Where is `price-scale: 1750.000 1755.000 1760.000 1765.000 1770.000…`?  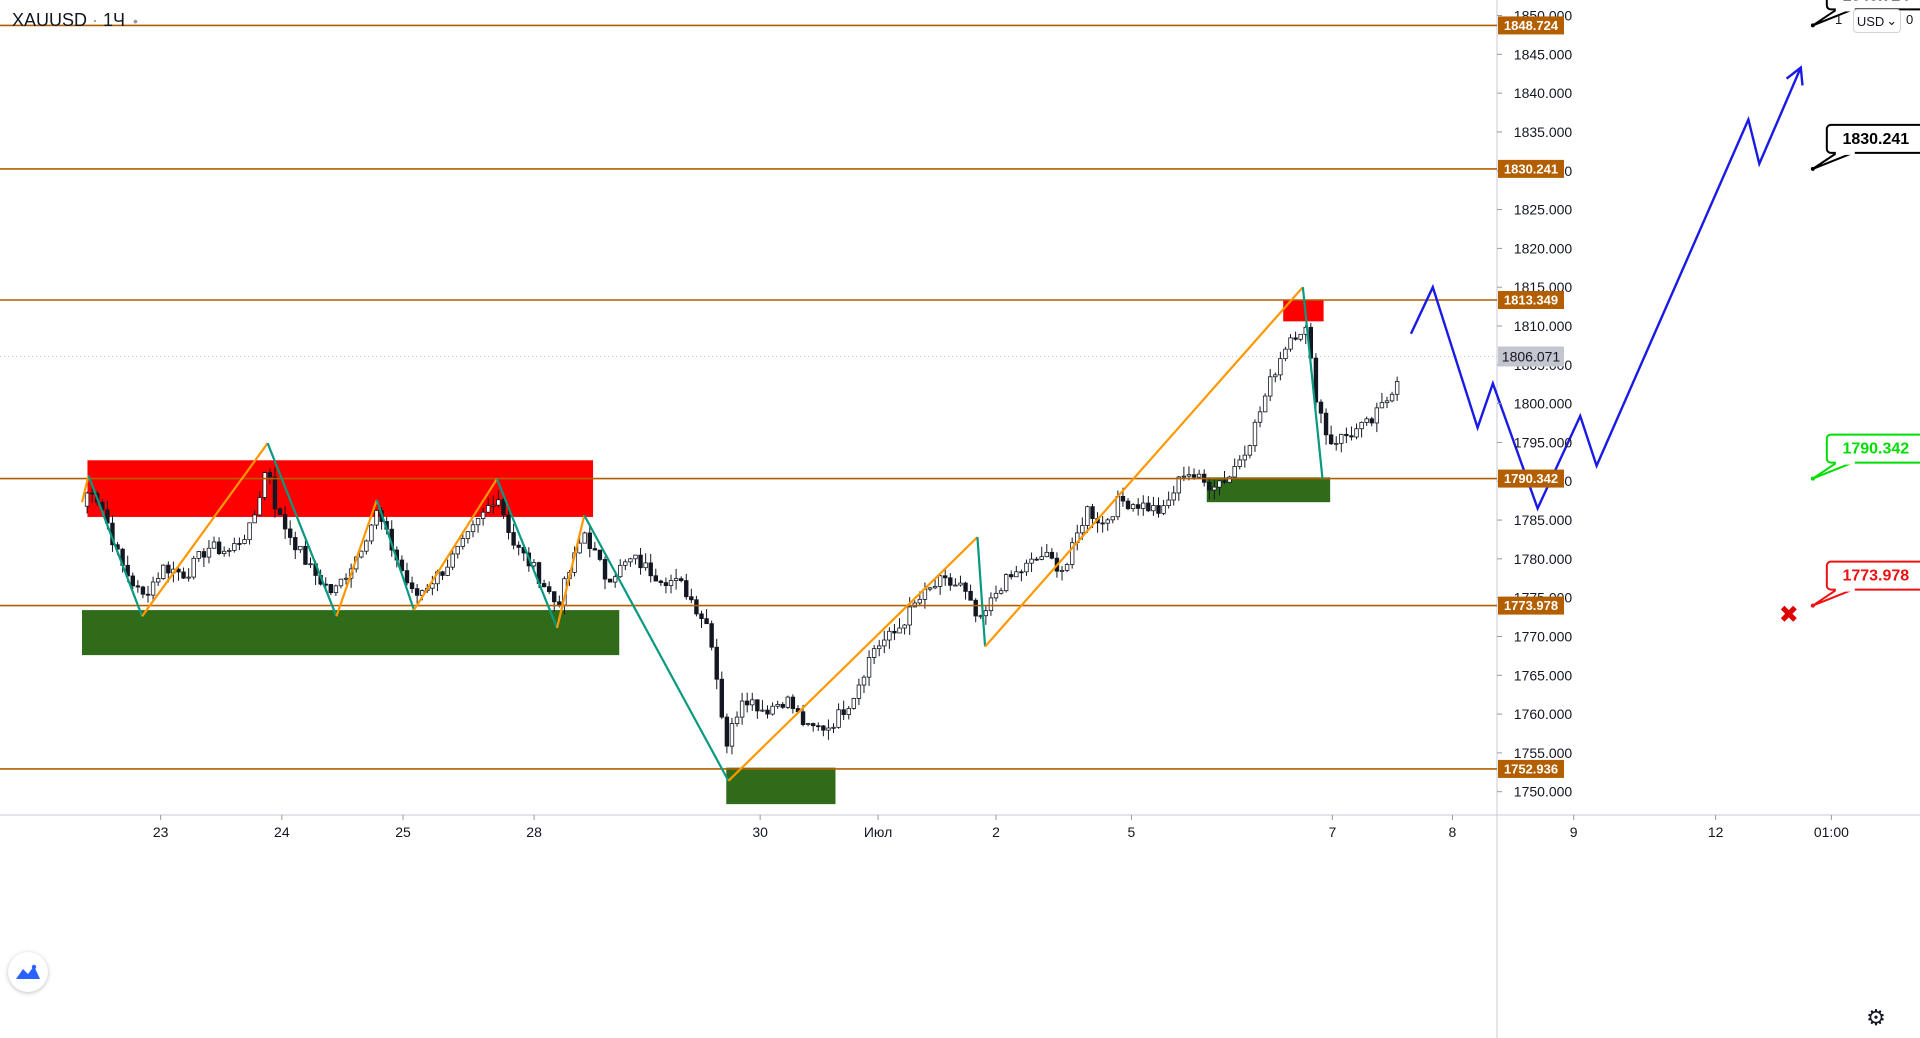 price-scale: 1750.000 1755.000 1760.000 1765.000 1770.000… is located at coordinates (1534, 404).